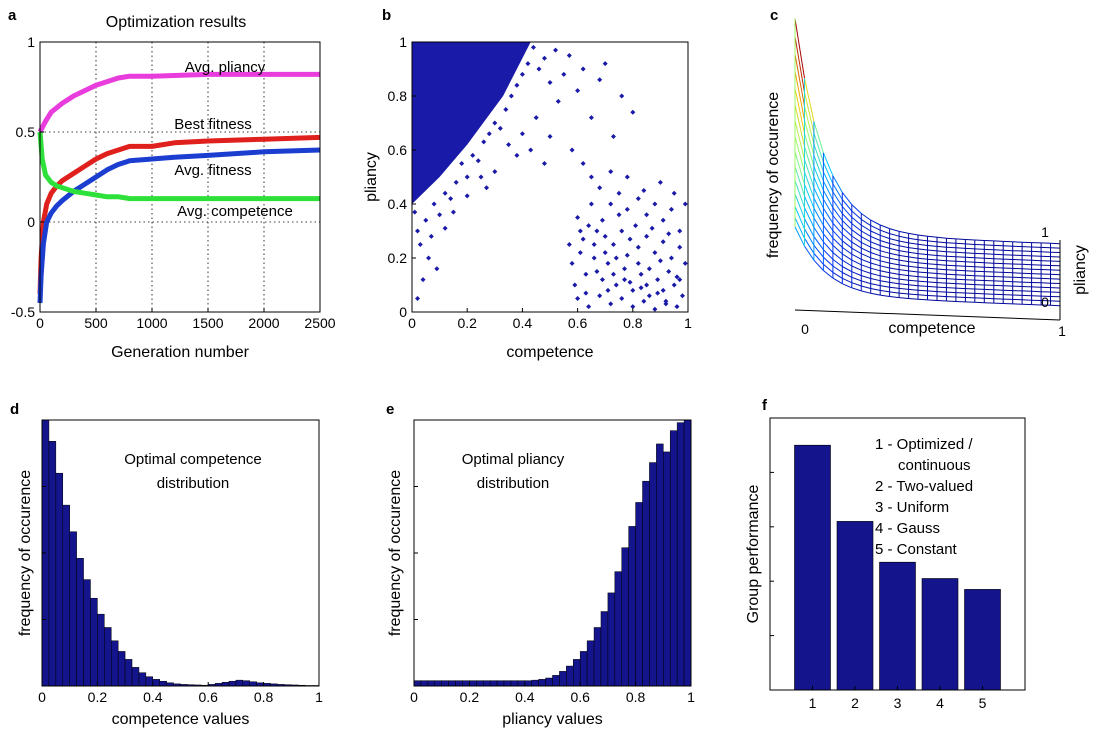  What do you see at coordinates (98, 697) in the screenshot?
I see `x-tick-label: 0.2` at bounding box center [98, 697].